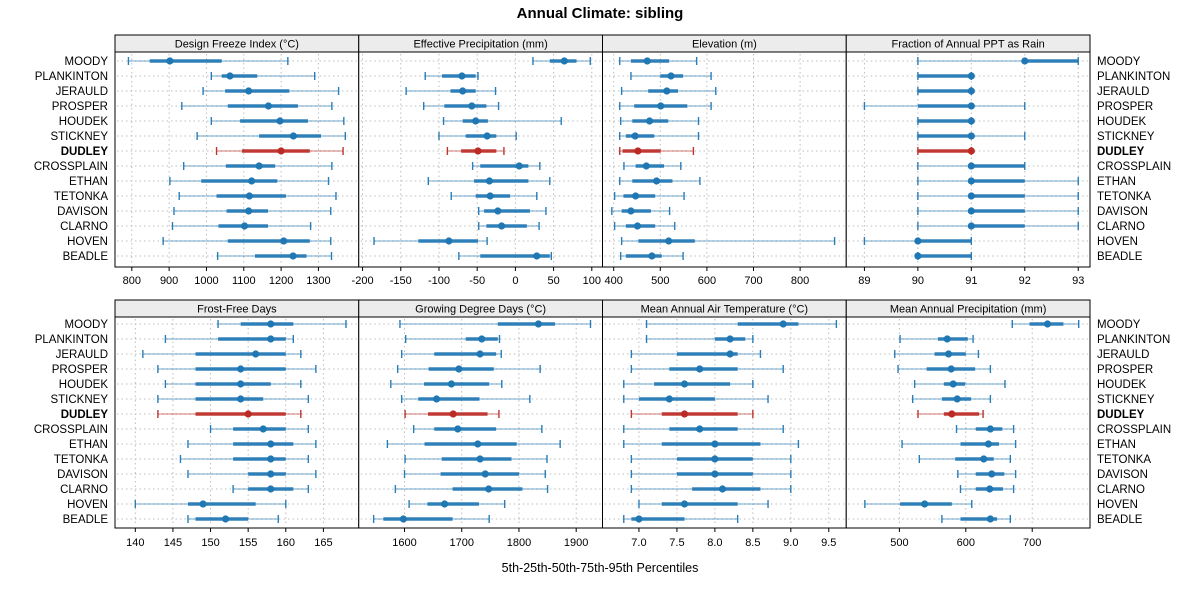 This screenshot has height=600, width=1200. What do you see at coordinates (1032, 543) in the screenshot?
I see `tick-label: 700` at bounding box center [1032, 543].